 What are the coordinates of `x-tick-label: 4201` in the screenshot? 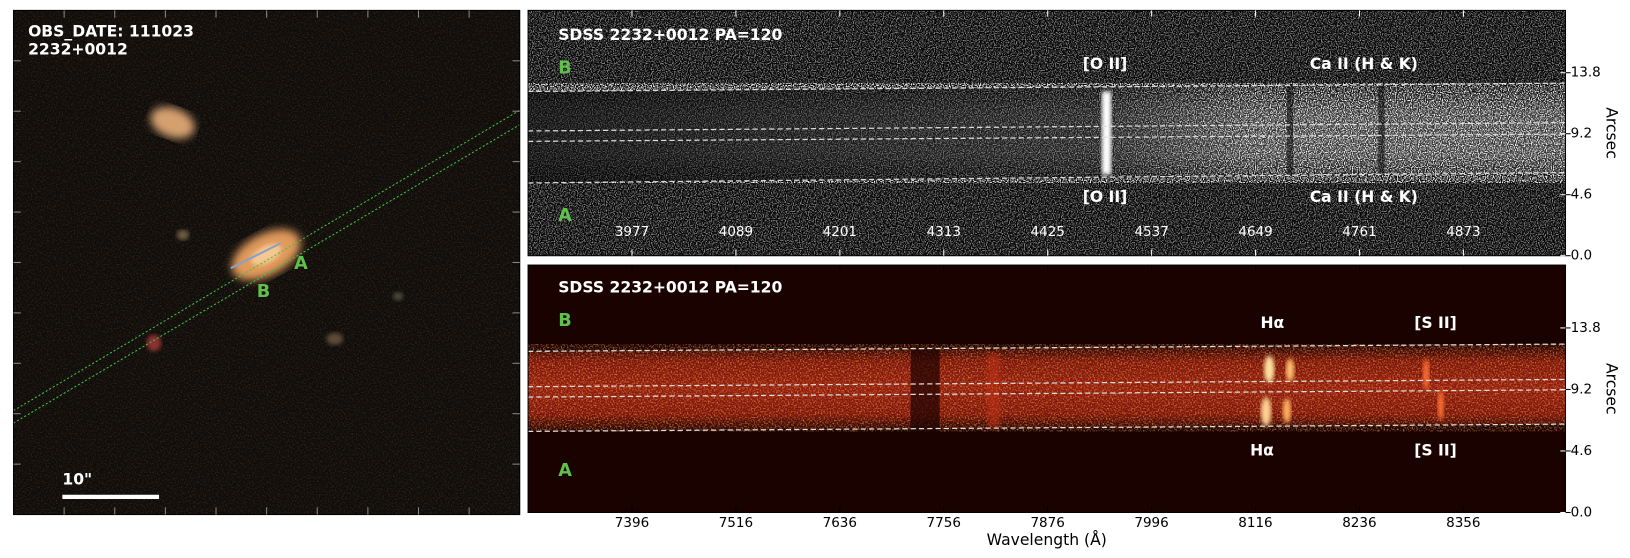 It's located at (840, 232).